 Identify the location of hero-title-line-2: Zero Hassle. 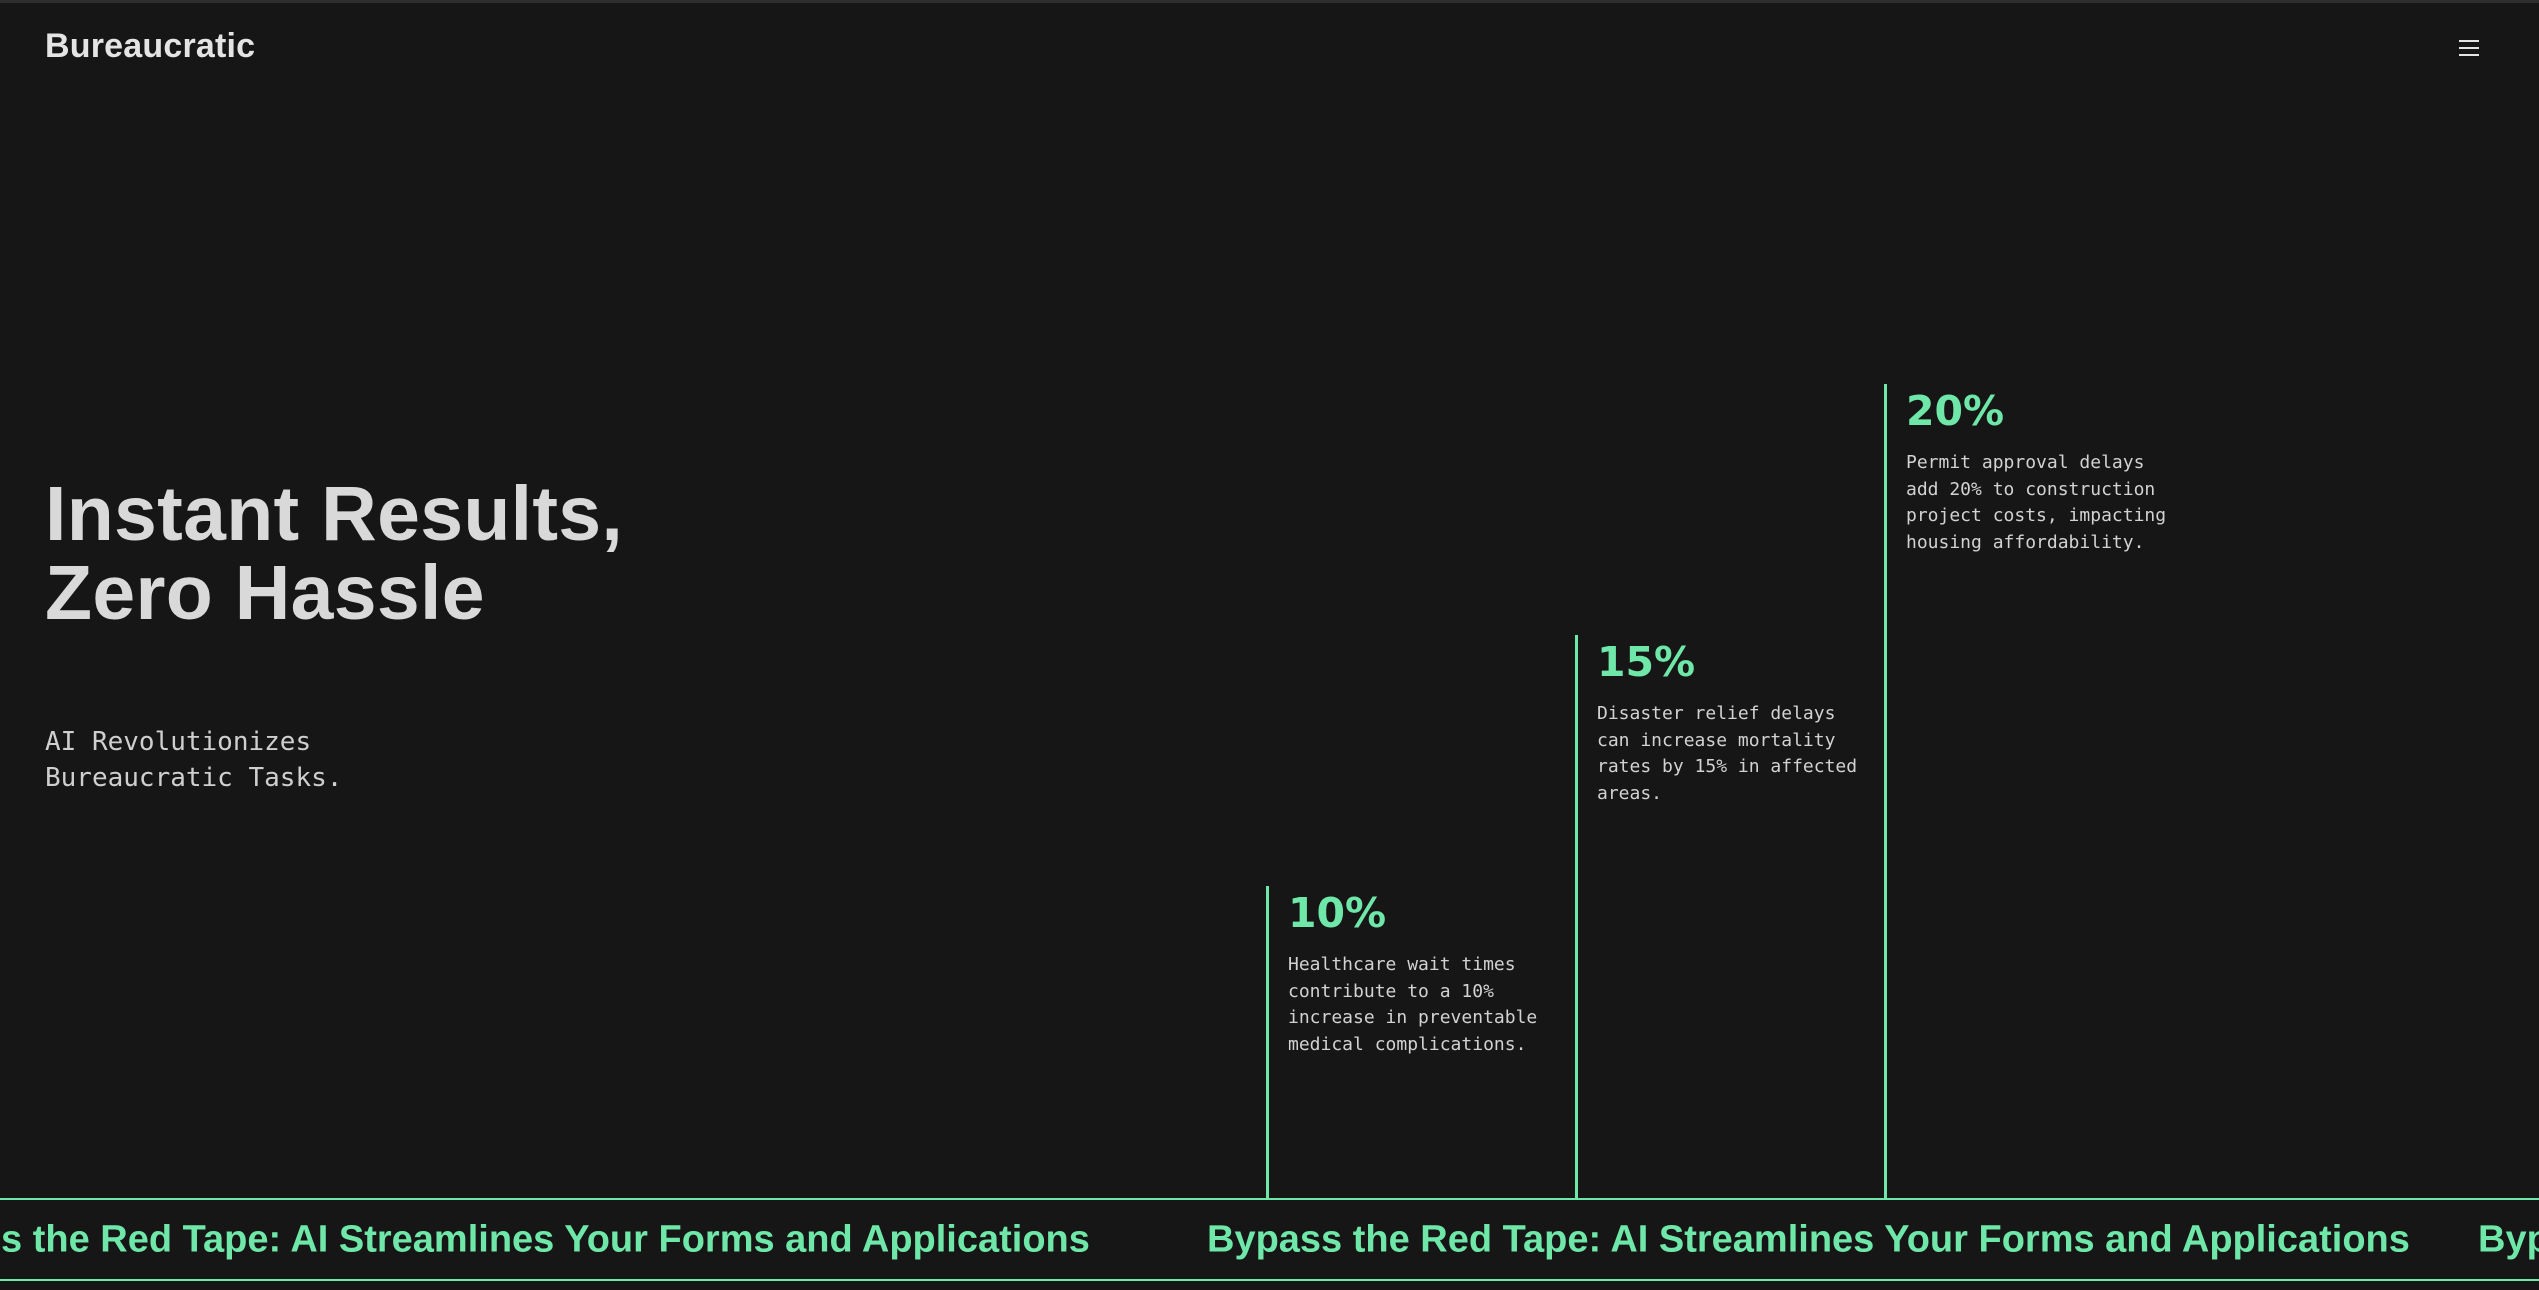
(265, 593).